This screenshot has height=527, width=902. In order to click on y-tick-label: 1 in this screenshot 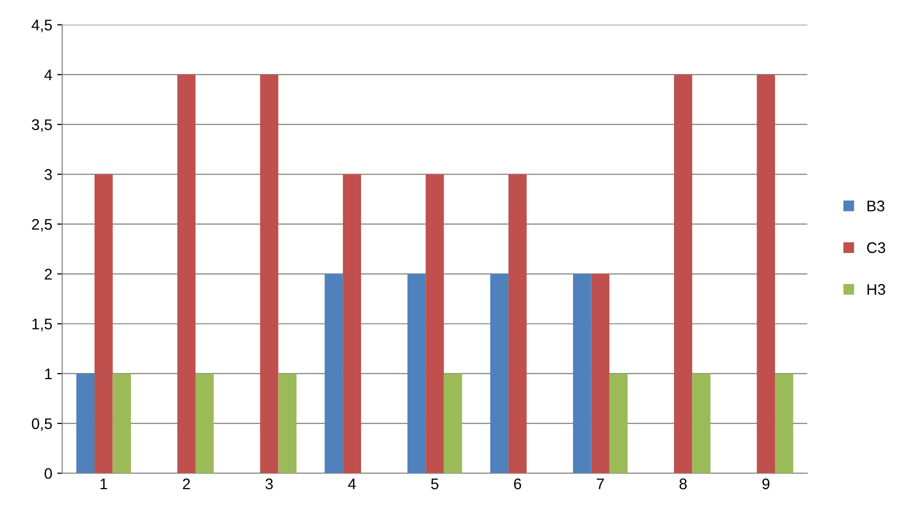, I will do `click(48, 374)`.